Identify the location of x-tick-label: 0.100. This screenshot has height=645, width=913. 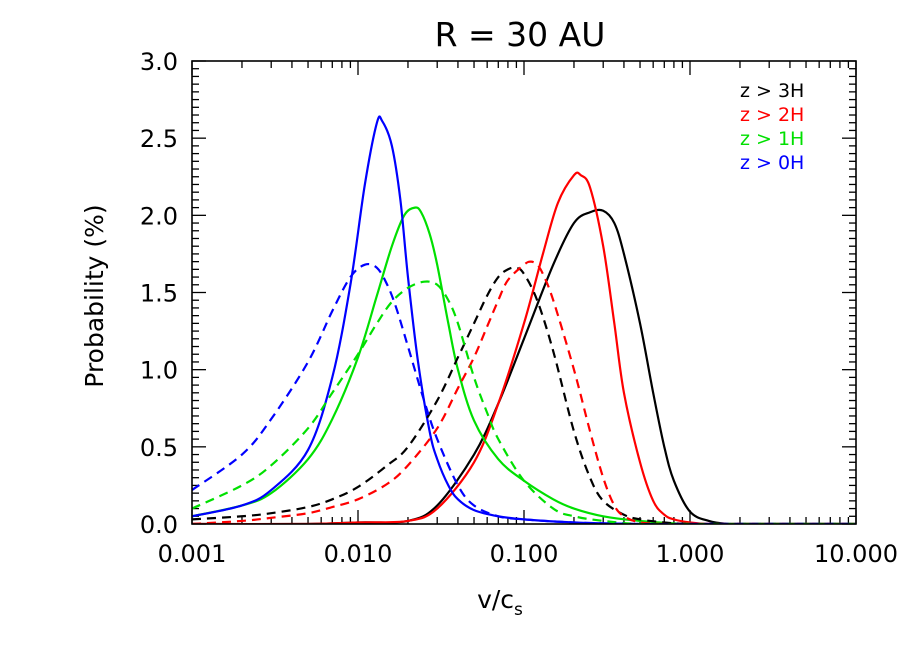
(524, 554).